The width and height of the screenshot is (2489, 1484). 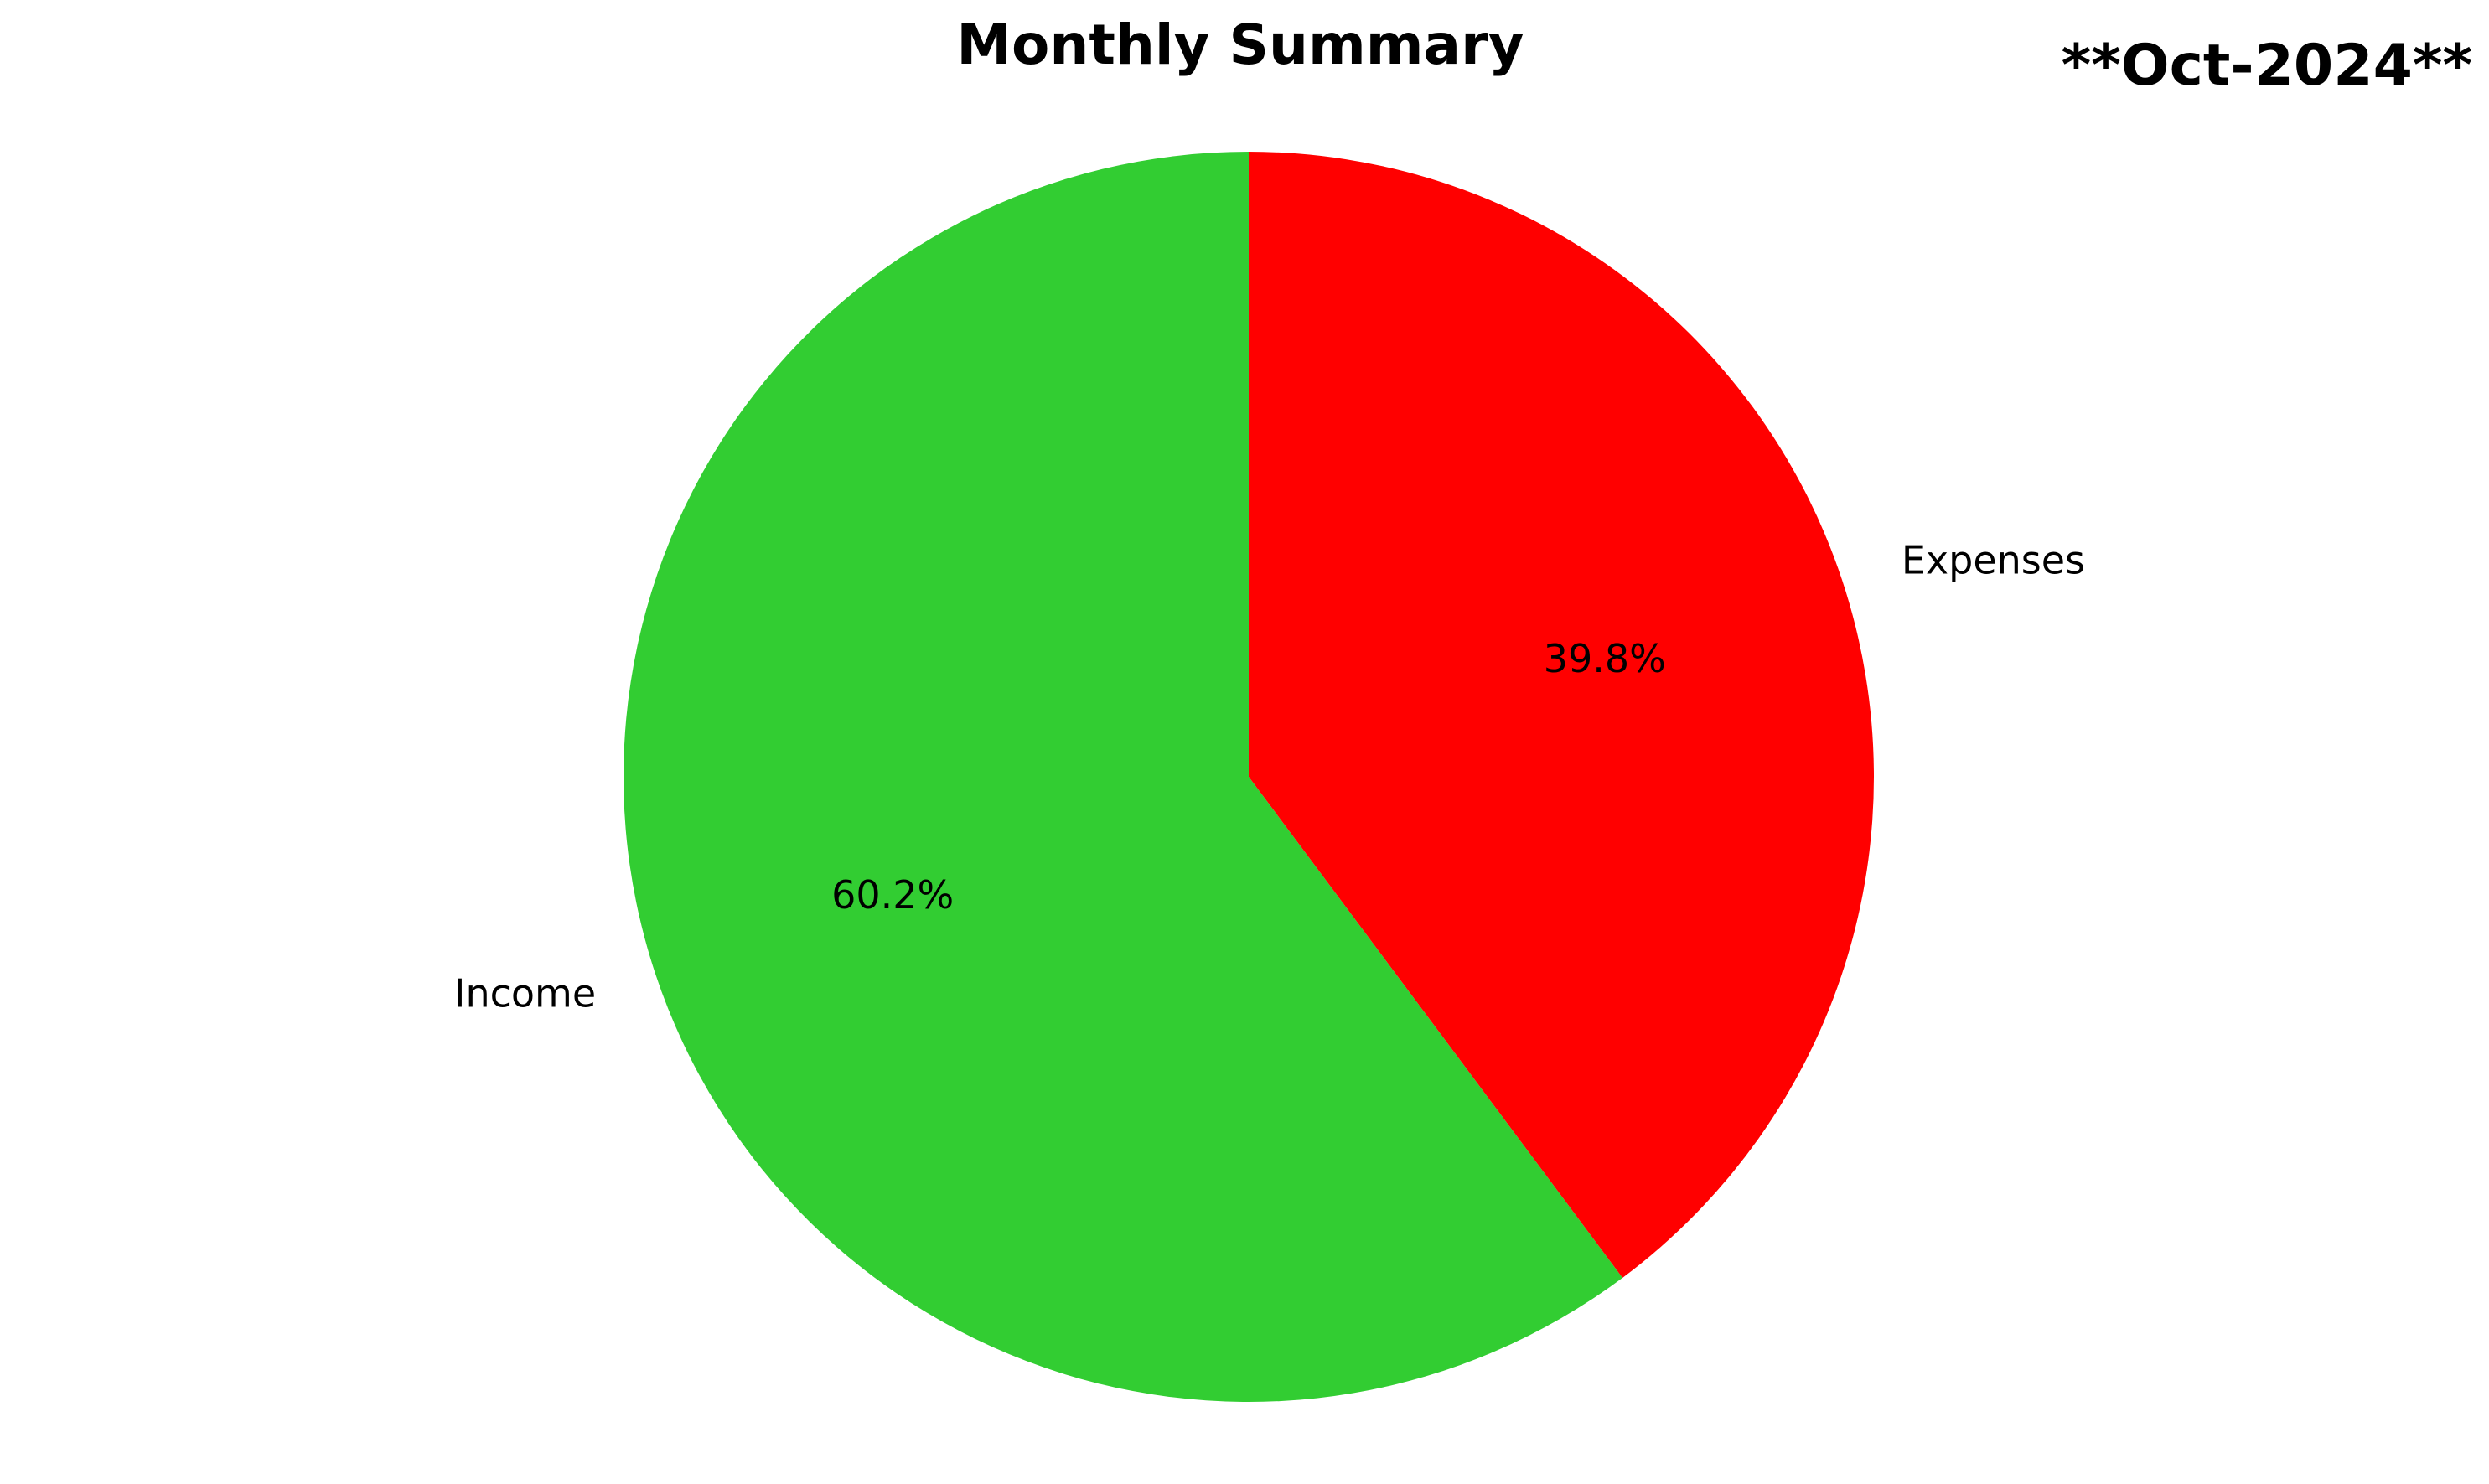 I want to click on slice-label-expenses: Expenses, so click(x=1993, y=561).